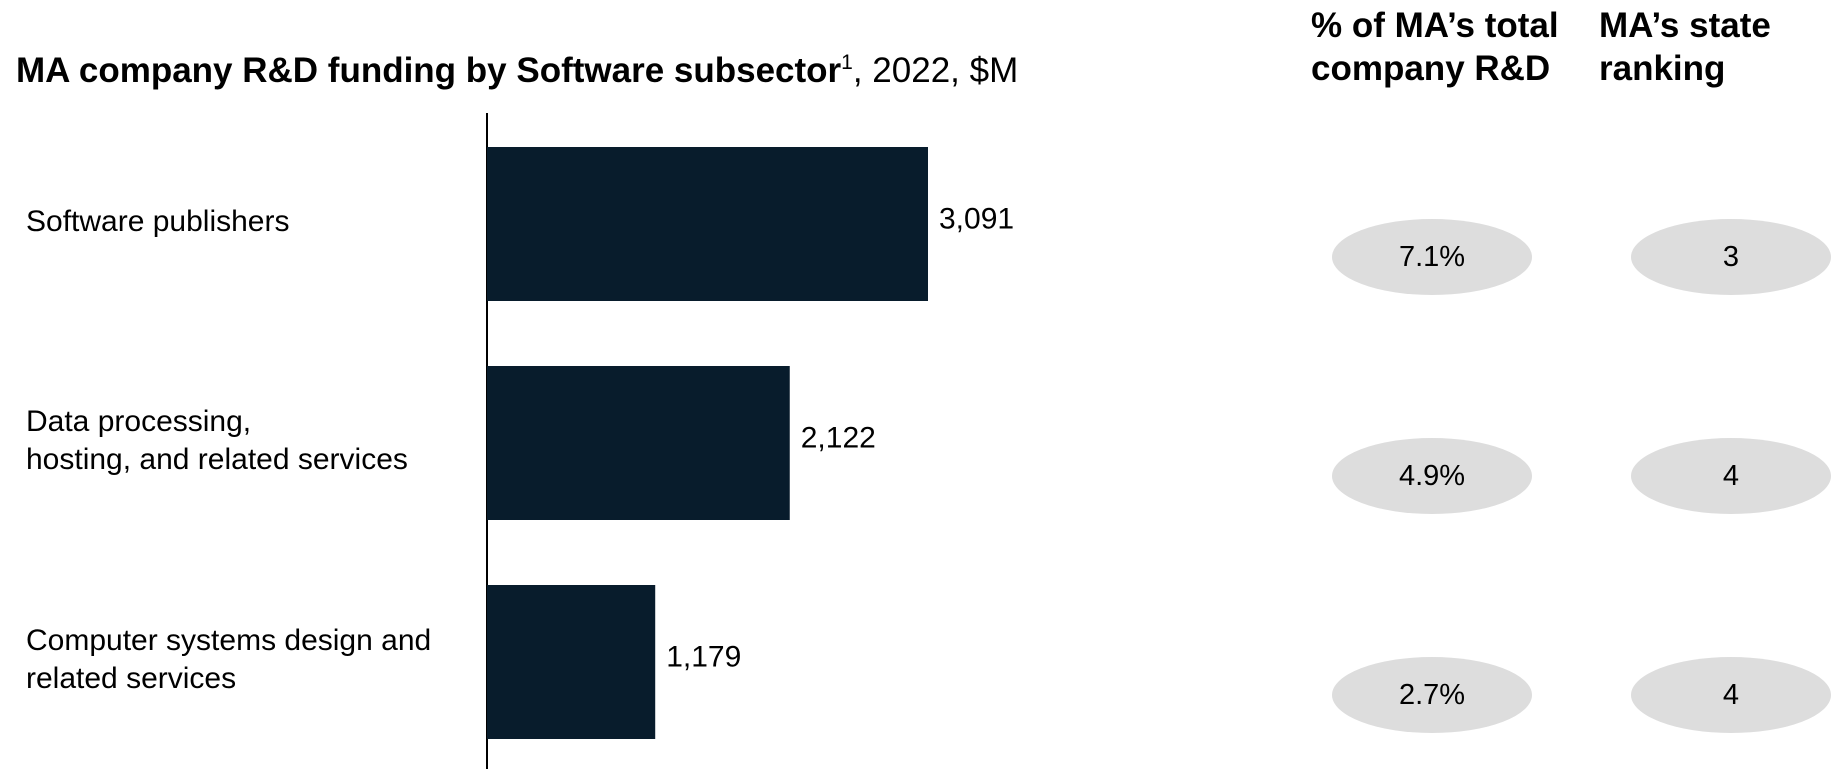 This screenshot has width=1832, height=769. I want to click on category-label-0: Software publishers, so click(157, 222).